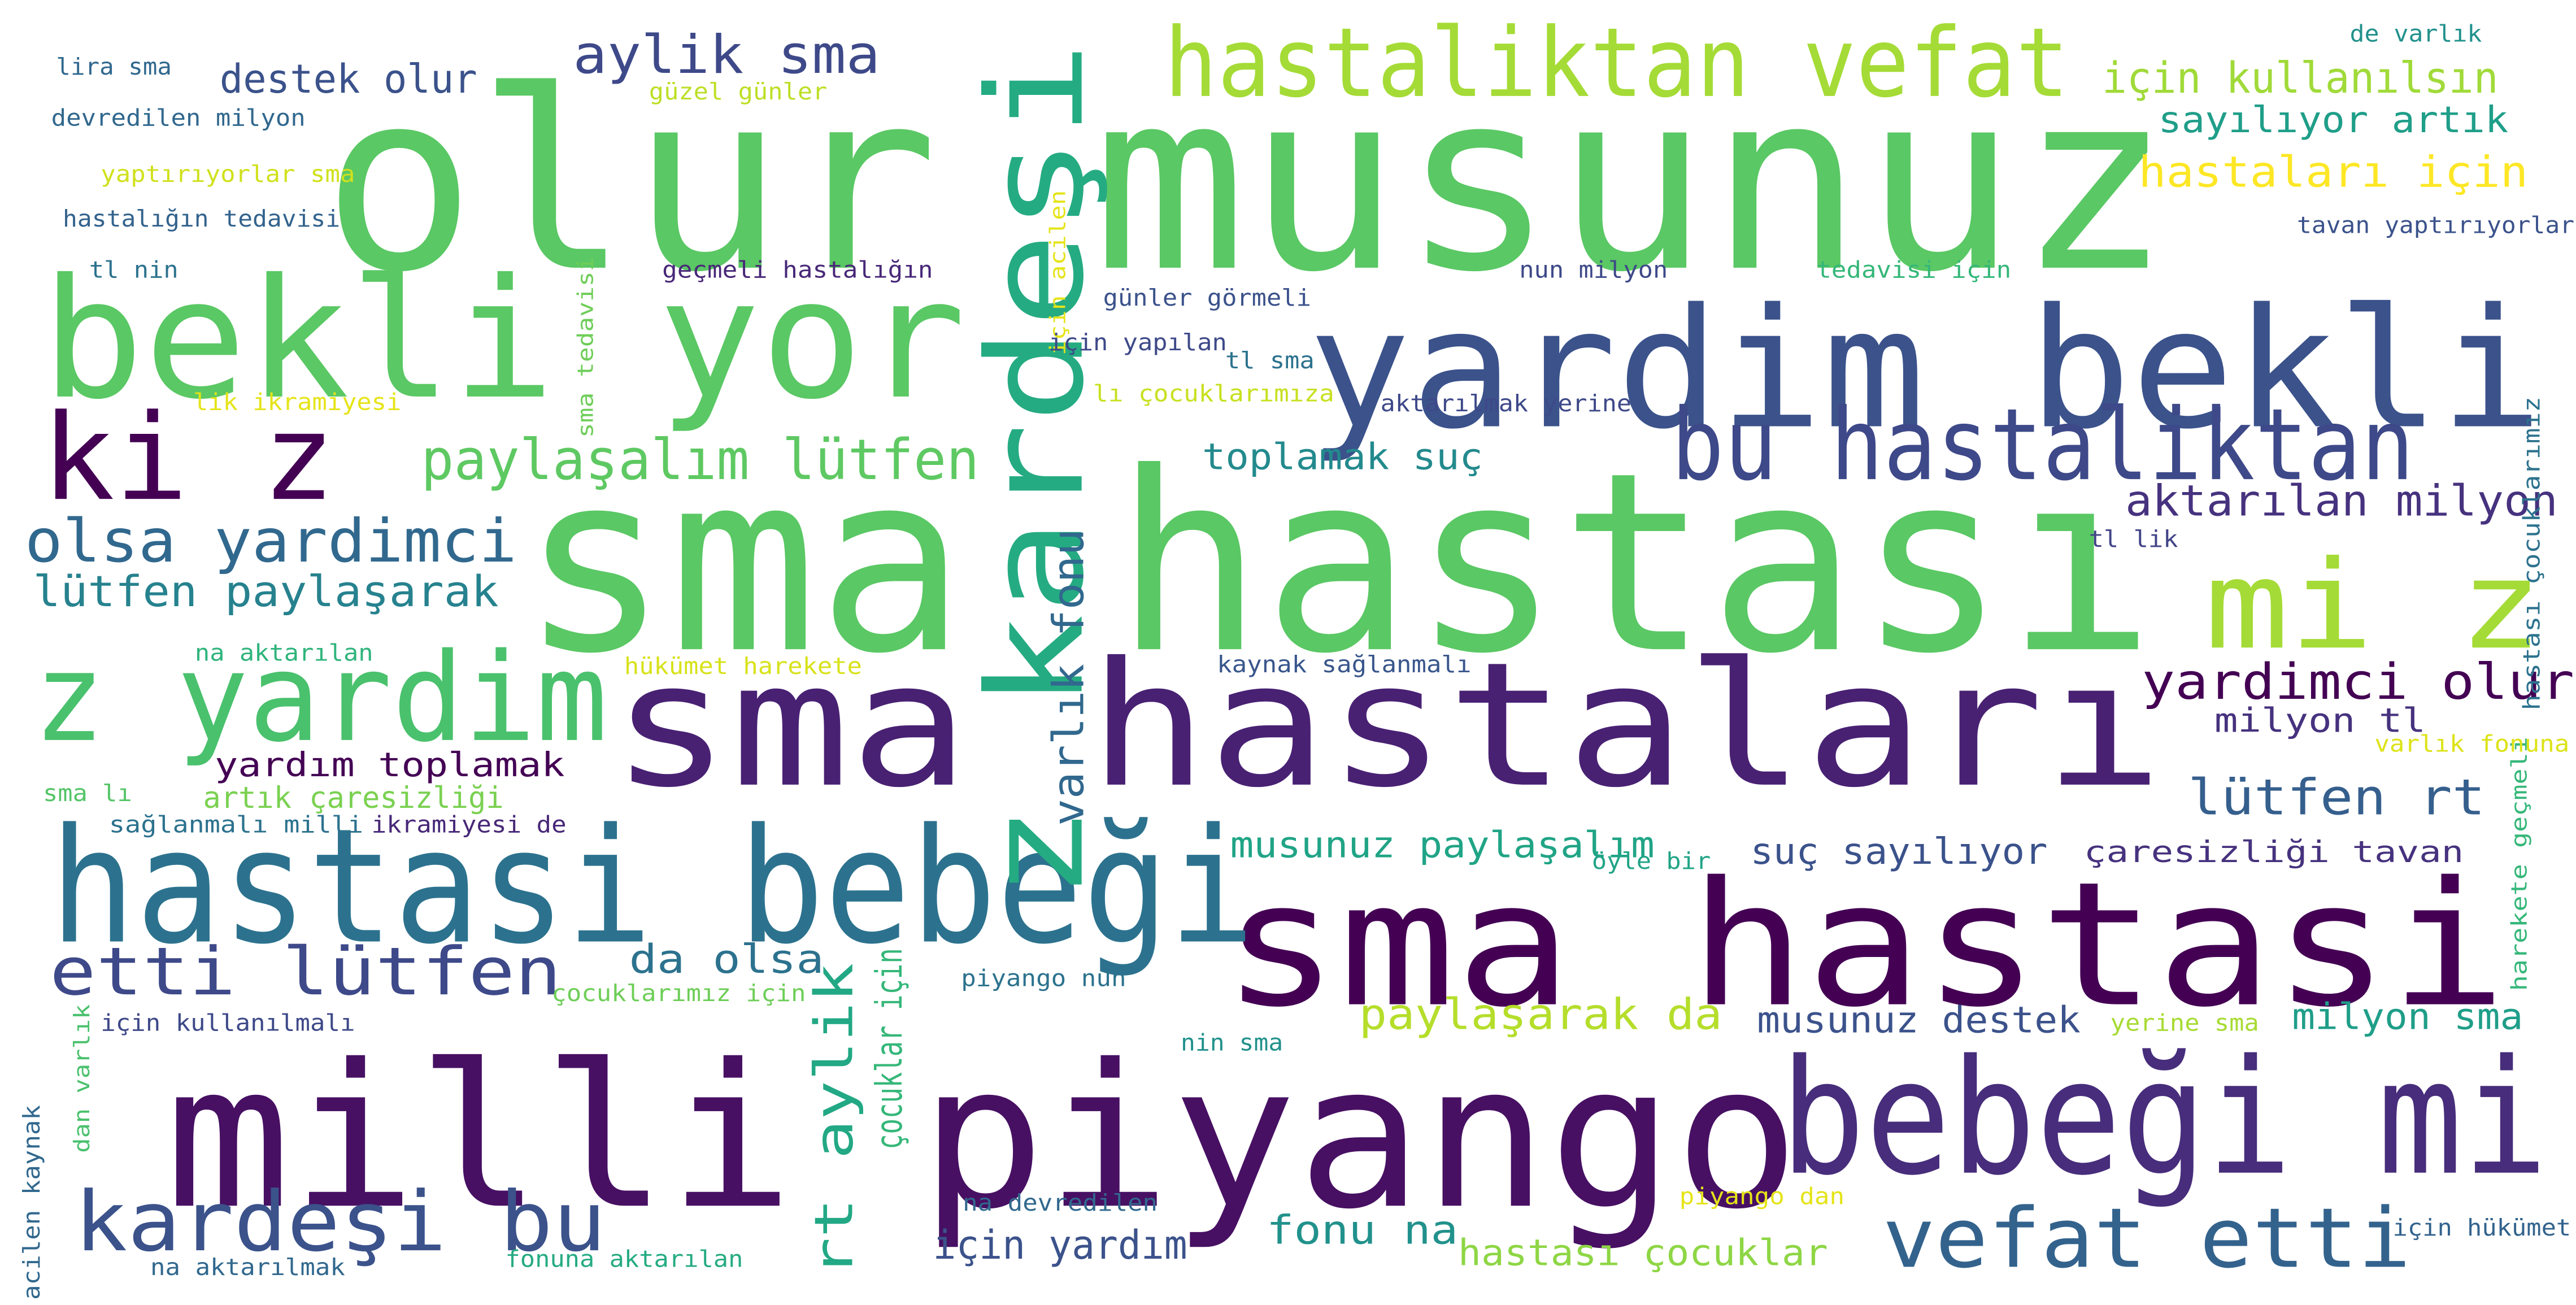 The image size is (2576, 1305). Describe the element at coordinates (1442, 845) in the screenshot. I see `word-musunuz-paylasalim: musunuz paylaşalım` at that location.